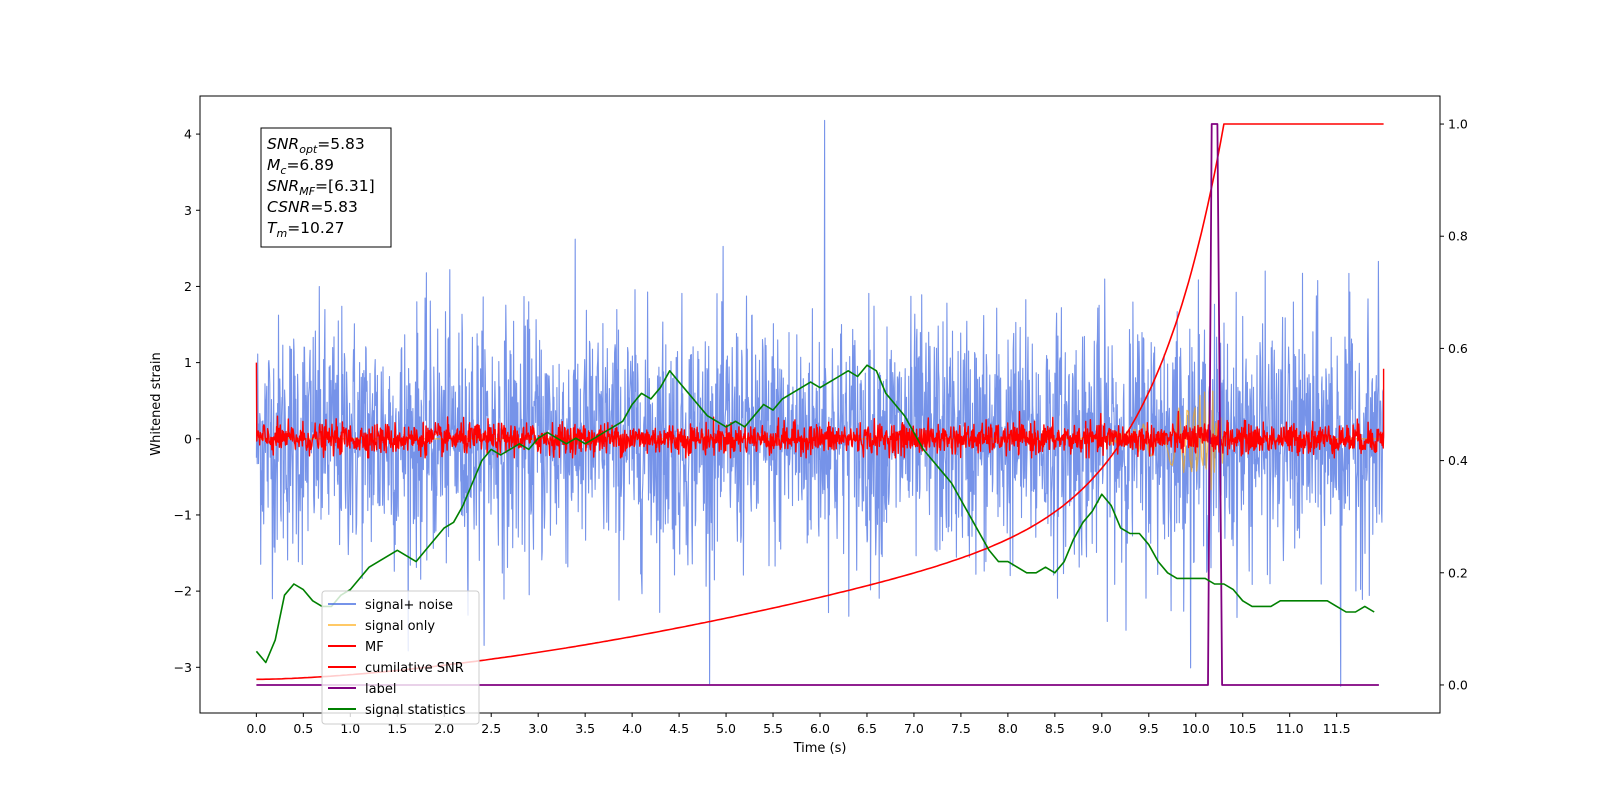 The width and height of the screenshot is (1600, 800). What do you see at coordinates (1290, 728) in the screenshot?
I see `x-tick-label: 11.0` at bounding box center [1290, 728].